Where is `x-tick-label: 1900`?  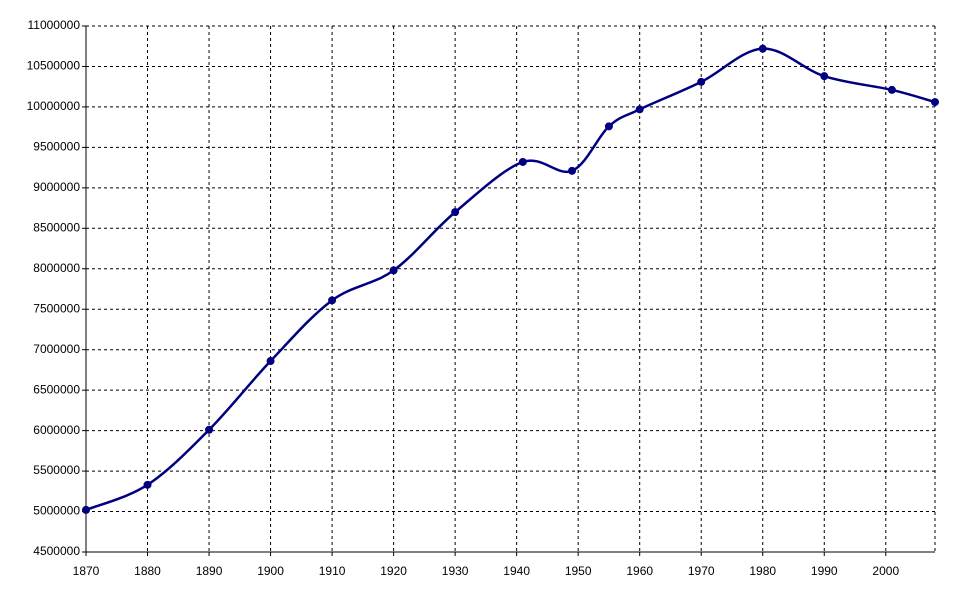
x-tick-label: 1900 is located at coordinates (270, 571).